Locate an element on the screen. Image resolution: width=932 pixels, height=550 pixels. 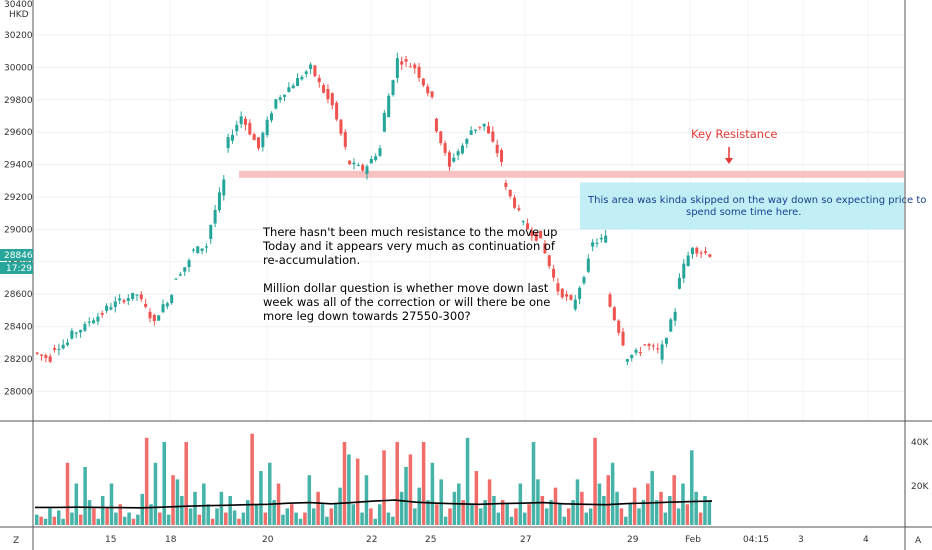
auto-scale-z-label: Z is located at coordinates (16, 541).